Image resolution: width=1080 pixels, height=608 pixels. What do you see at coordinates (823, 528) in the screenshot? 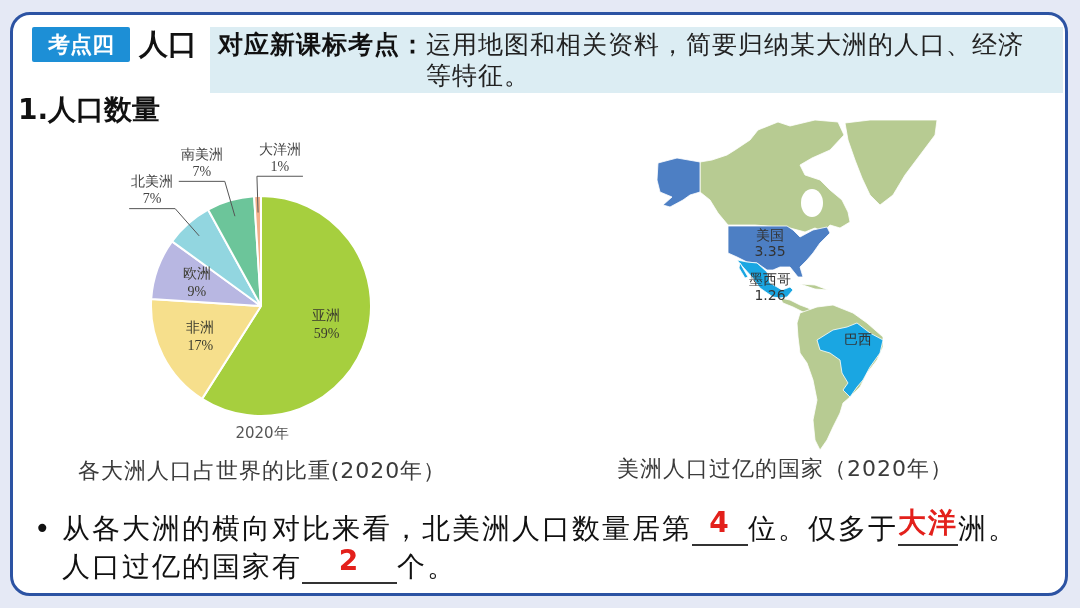
I see `text: 位。仅多于` at bounding box center [823, 528].